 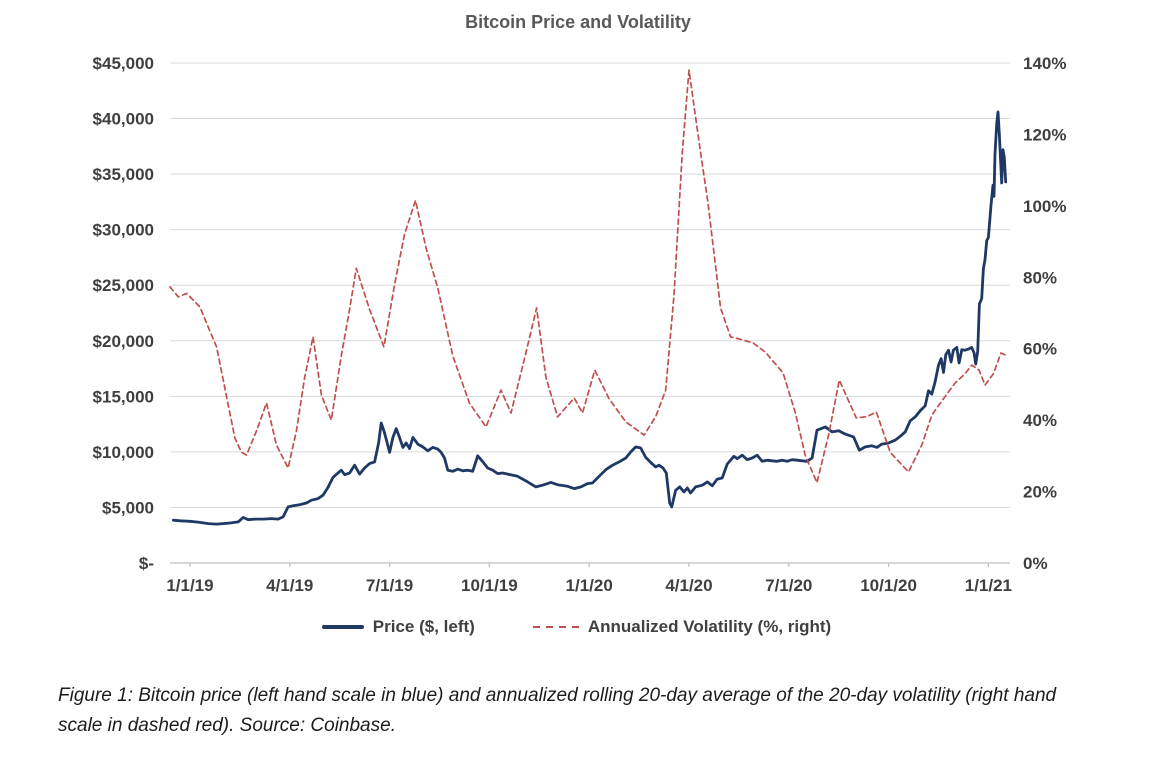 What do you see at coordinates (1040, 277) in the screenshot?
I see `right-axis-tick-label: 80%` at bounding box center [1040, 277].